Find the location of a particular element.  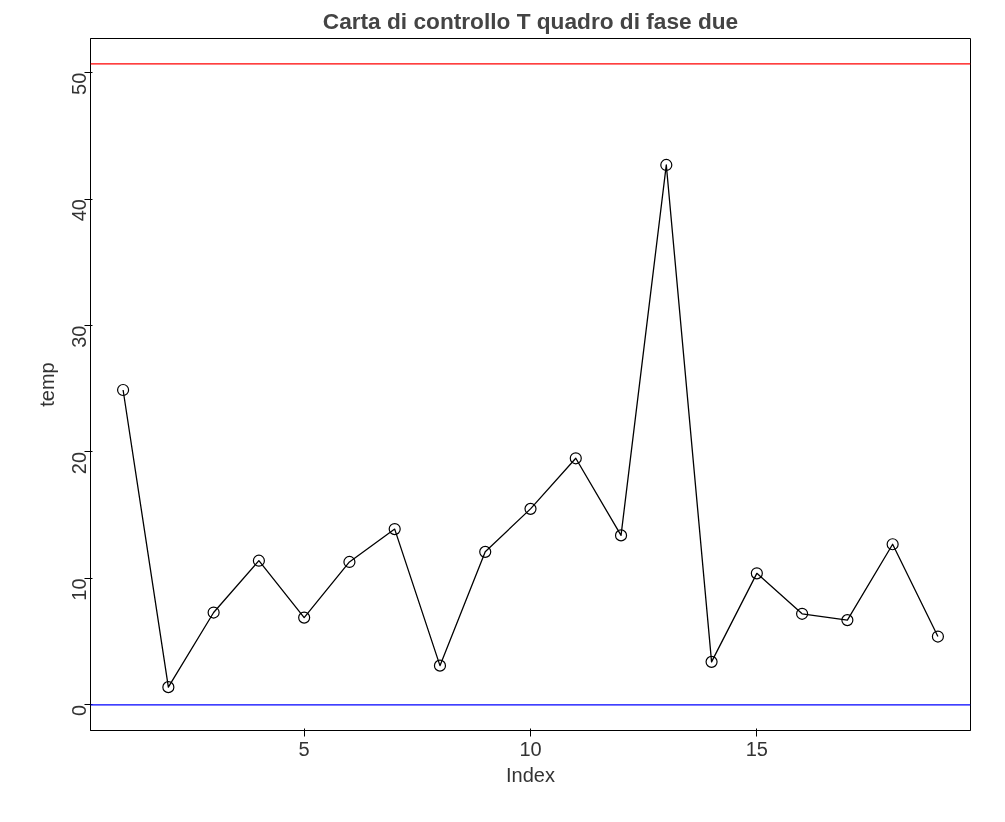

y-tick-label: 30 is located at coordinates (79, 336).